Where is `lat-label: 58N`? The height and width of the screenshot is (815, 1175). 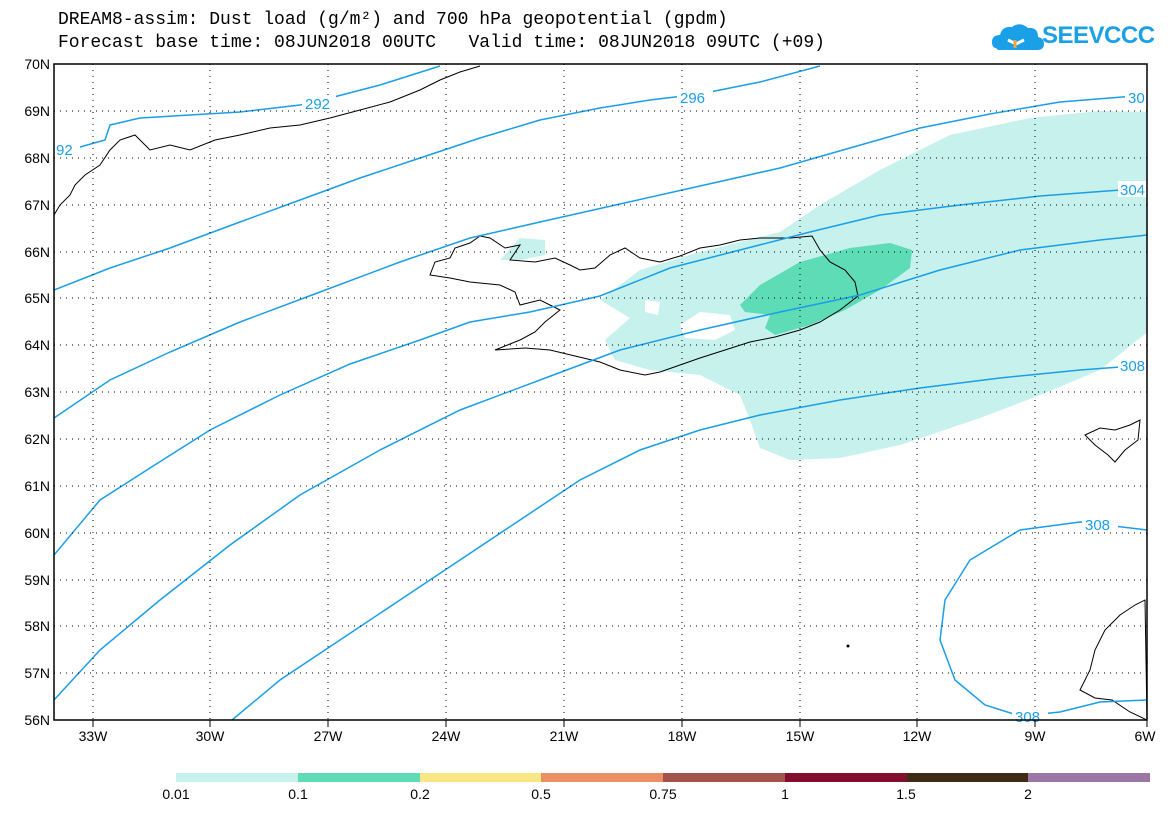 lat-label: 58N is located at coordinates (37, 626).